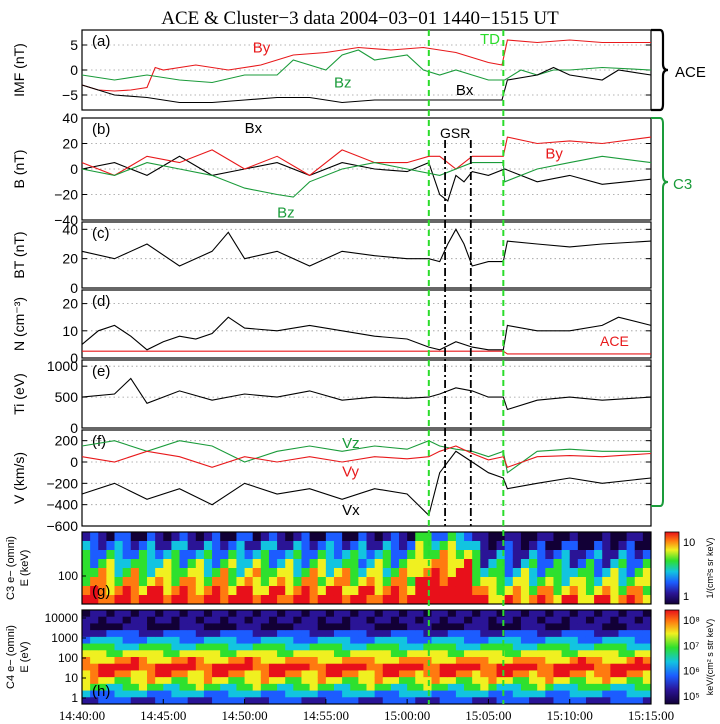 The height and width of the screenshot is (724, 720). Describe the element at coordinates (351, 443) in the screenshot. I see `series-label: Vz` at that location.